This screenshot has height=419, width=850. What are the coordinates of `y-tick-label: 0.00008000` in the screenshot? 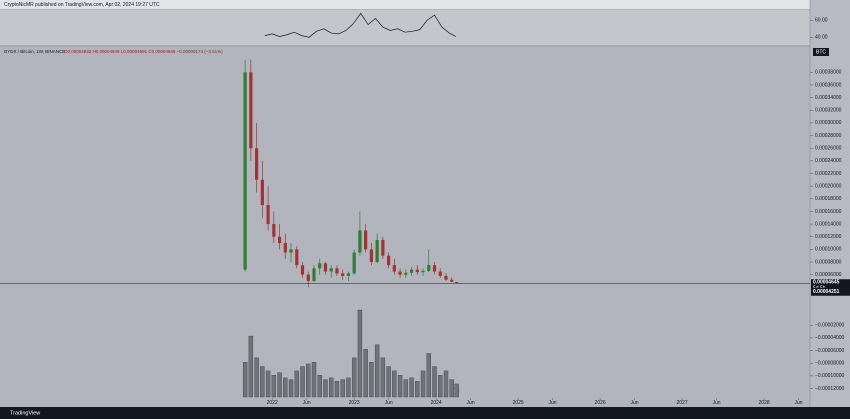 It's located at (828, 262).